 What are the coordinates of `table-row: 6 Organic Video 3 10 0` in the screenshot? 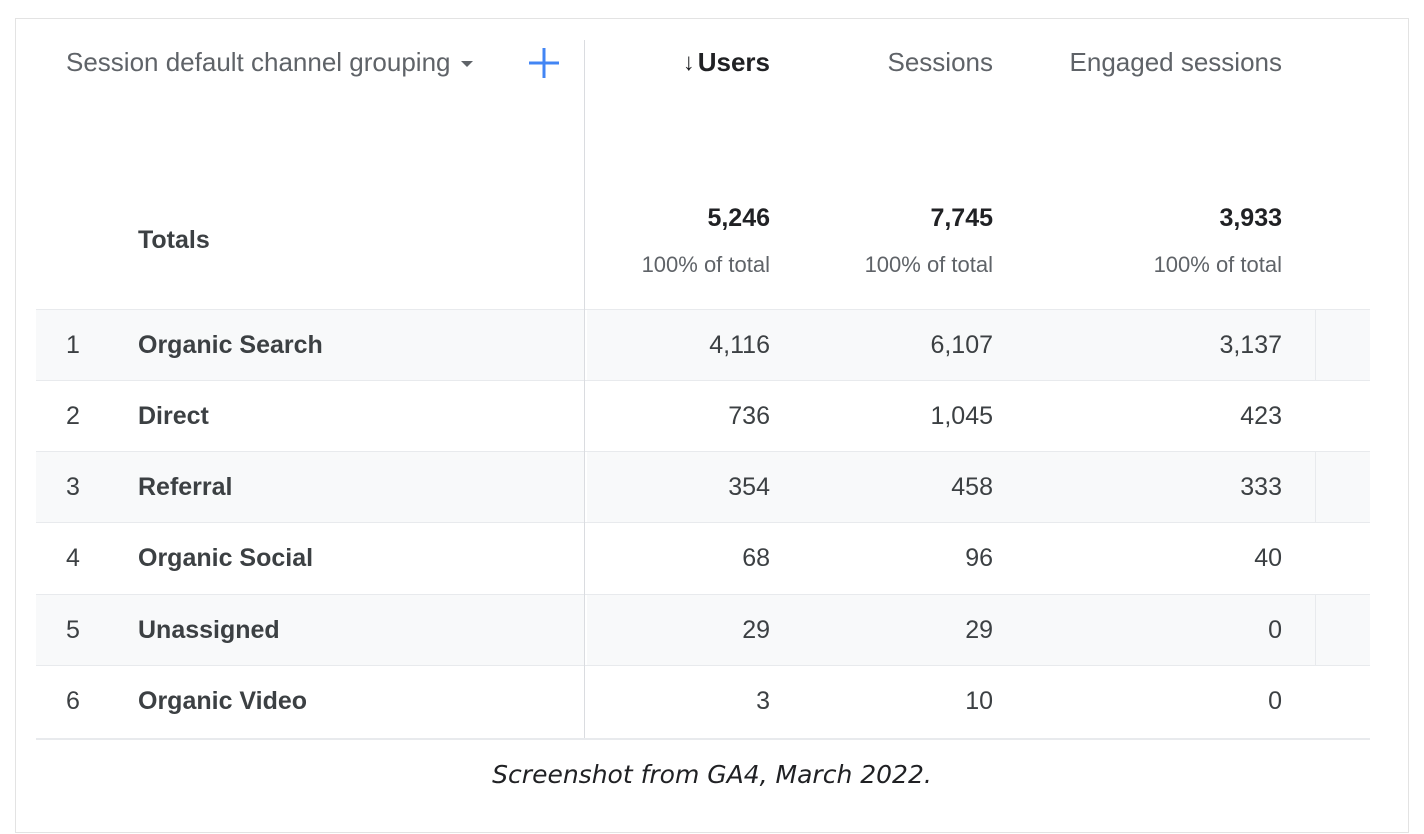 It's located at (703, 700).